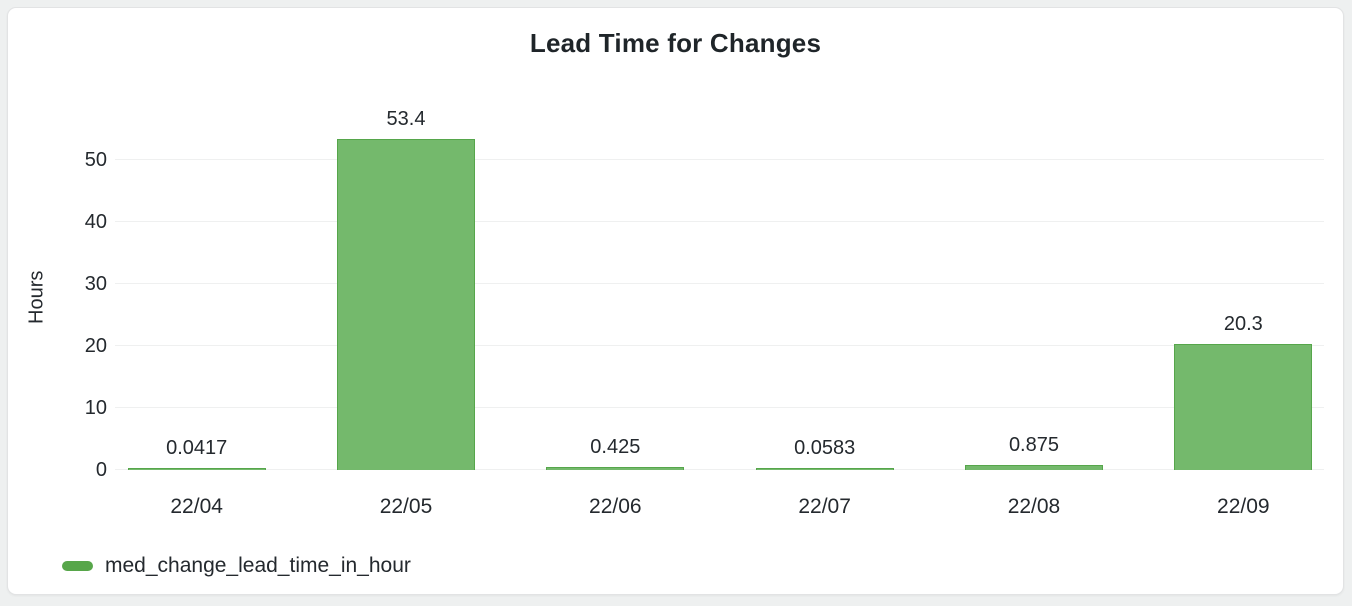  I want to click on bar-cell: 0.0417, so click(196, 297).